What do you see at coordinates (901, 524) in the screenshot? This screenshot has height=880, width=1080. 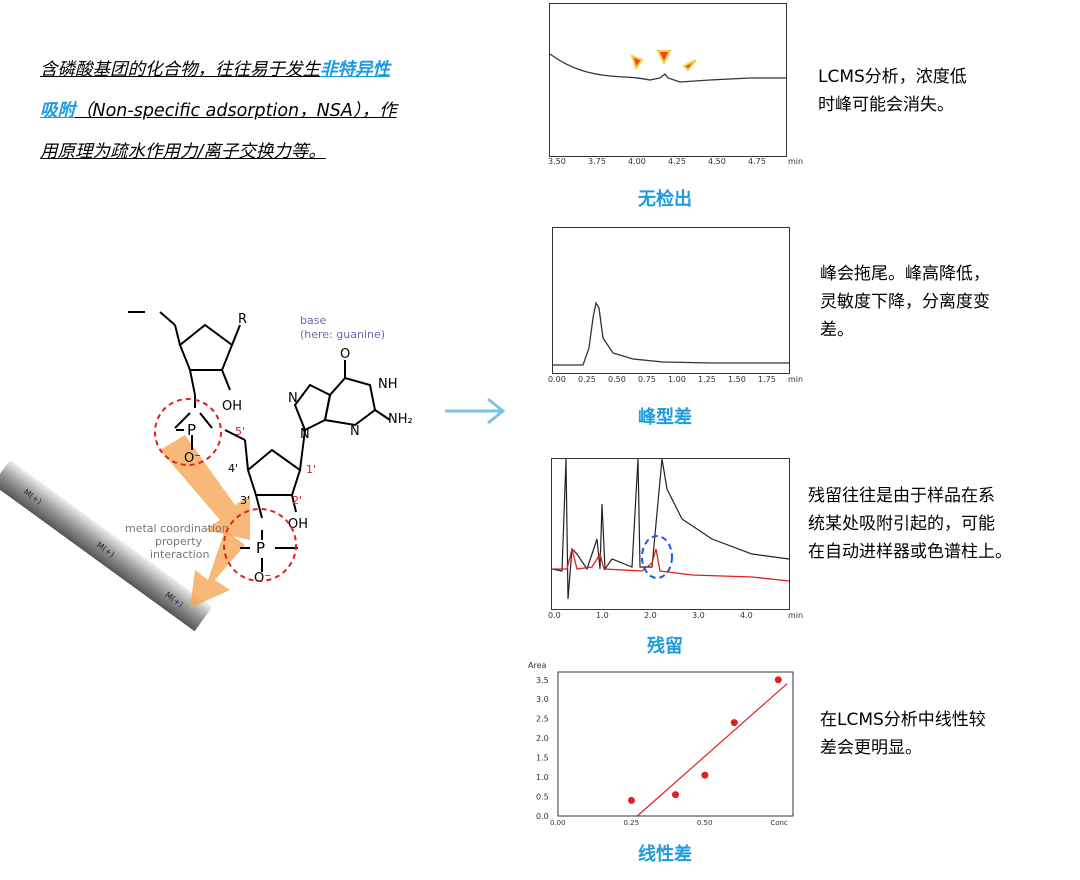 I see `desc-3-line-2: 统某处吸附引起的，可能` at bounding box center [901, 524].